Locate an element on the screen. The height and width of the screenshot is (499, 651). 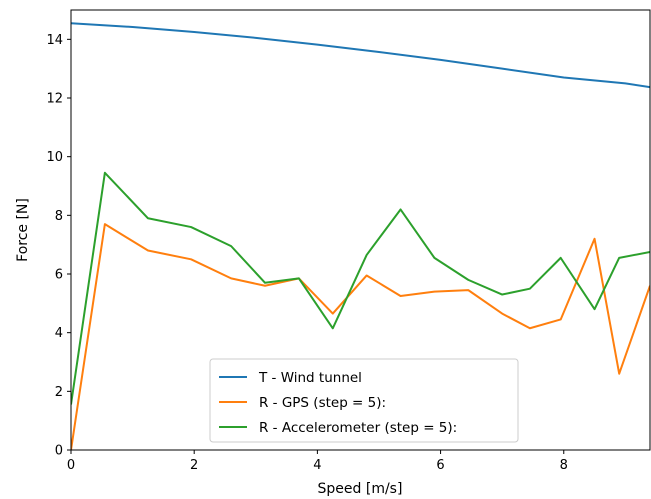
x-axis-label: Speed [m/s] is located at coordinates (360, 489).